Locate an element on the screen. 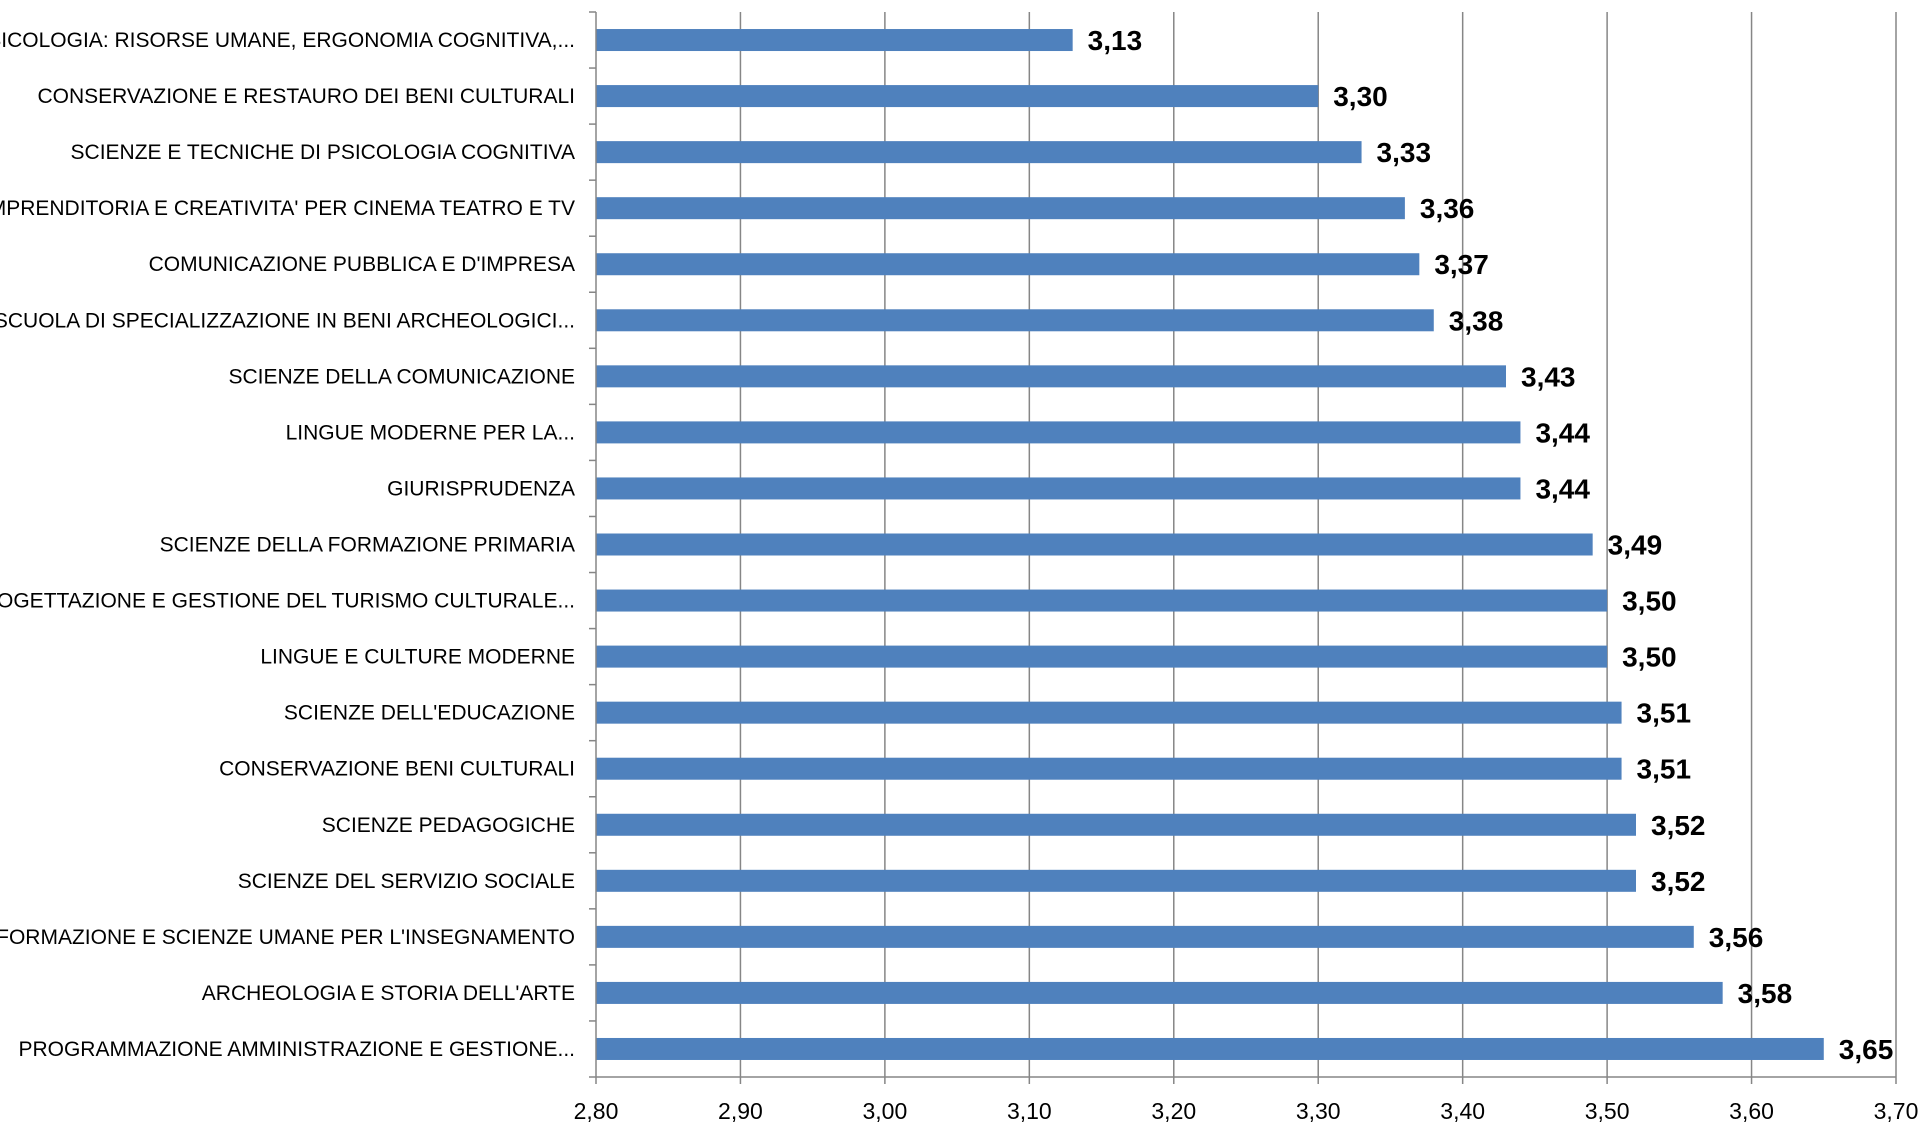 The height and width of the screenshot is (1124, 1923). data-label: 3,49 is located at coordinates (1635, 545).